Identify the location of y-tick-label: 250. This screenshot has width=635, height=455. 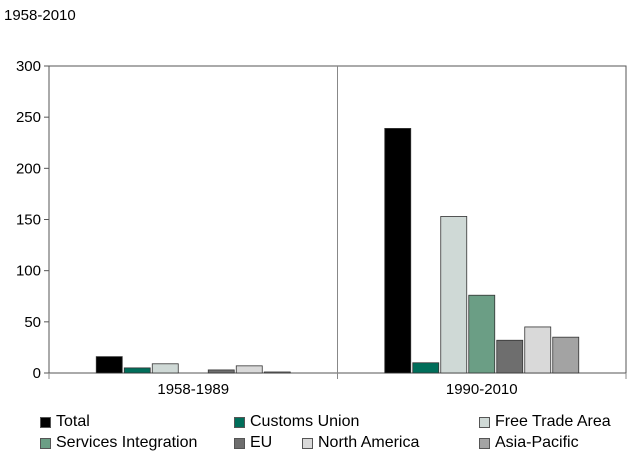
(28, 117).